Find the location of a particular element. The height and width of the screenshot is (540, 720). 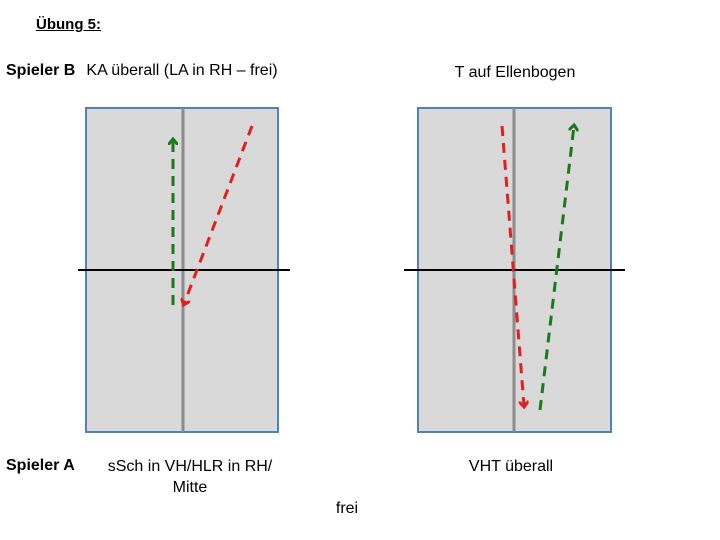

right-top-label: T auf Ellenbogen is located at coordinates (515, 72).